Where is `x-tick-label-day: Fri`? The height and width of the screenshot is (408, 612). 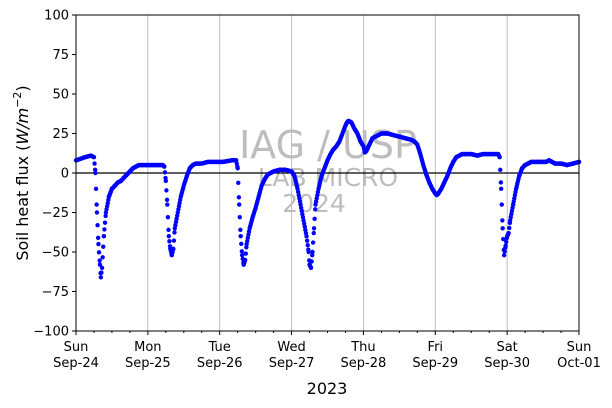
x-tick-label-day: Fri is located at coordinates (436, 347).